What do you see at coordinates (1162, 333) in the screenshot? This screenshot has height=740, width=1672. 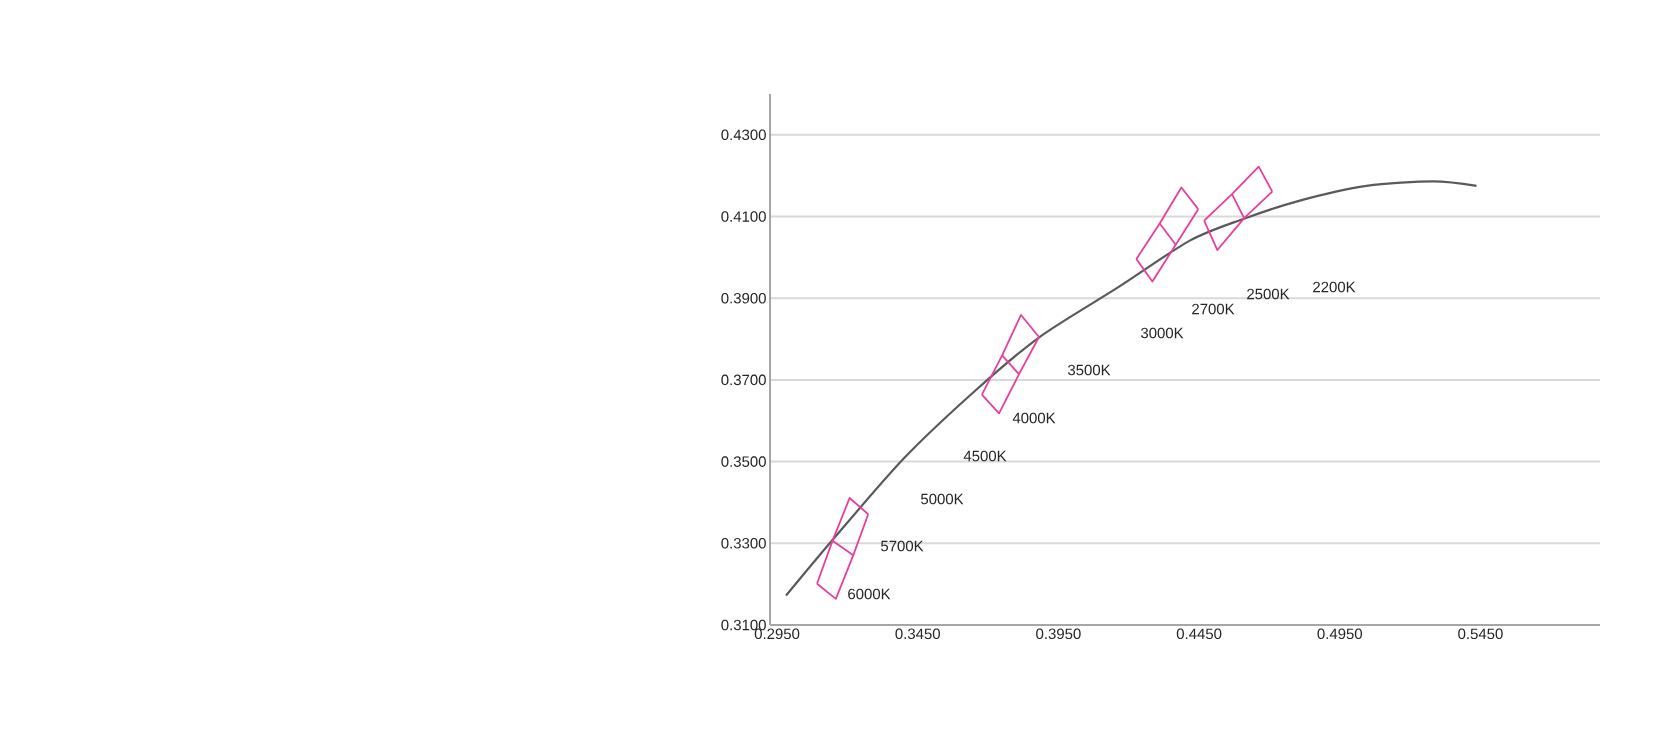 I see `annotation: 3000K` at bounding box center [1162, 333].